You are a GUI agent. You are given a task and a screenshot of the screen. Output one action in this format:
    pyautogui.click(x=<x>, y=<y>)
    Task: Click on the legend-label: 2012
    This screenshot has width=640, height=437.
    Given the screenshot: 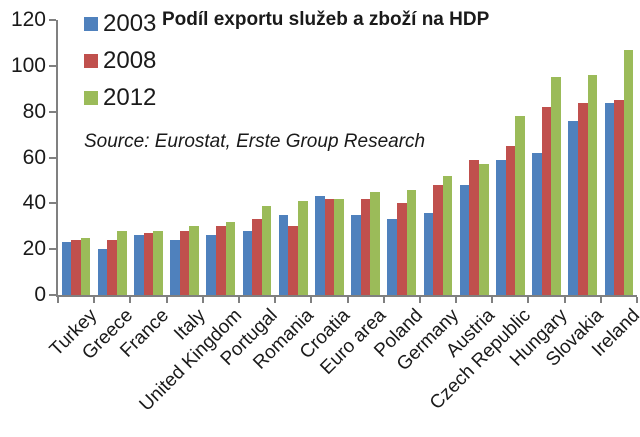 What is the action you would take?
    pyautogui.click(x=130, y=97)
    